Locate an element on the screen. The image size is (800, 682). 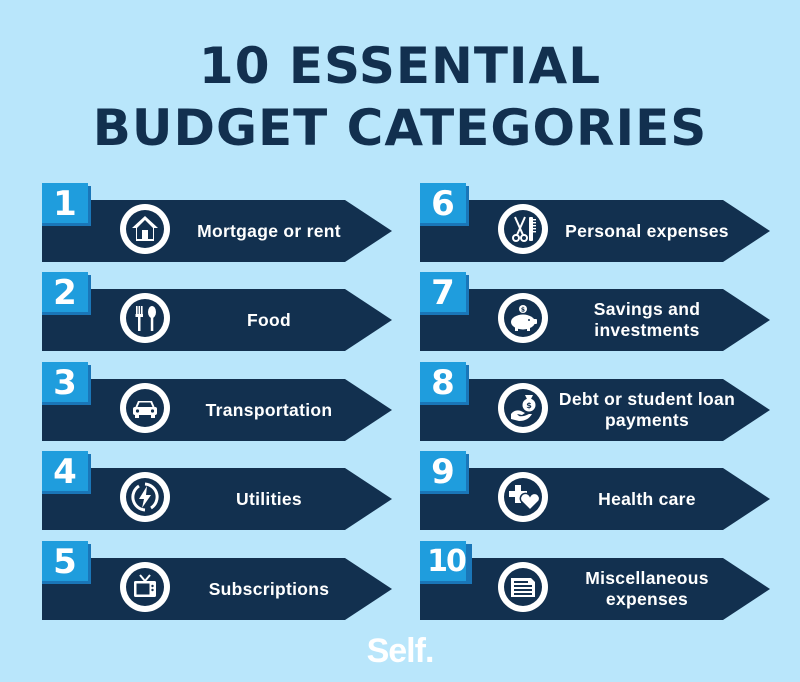
category-item-2: 2 Food is located at coordinates (219, 312).